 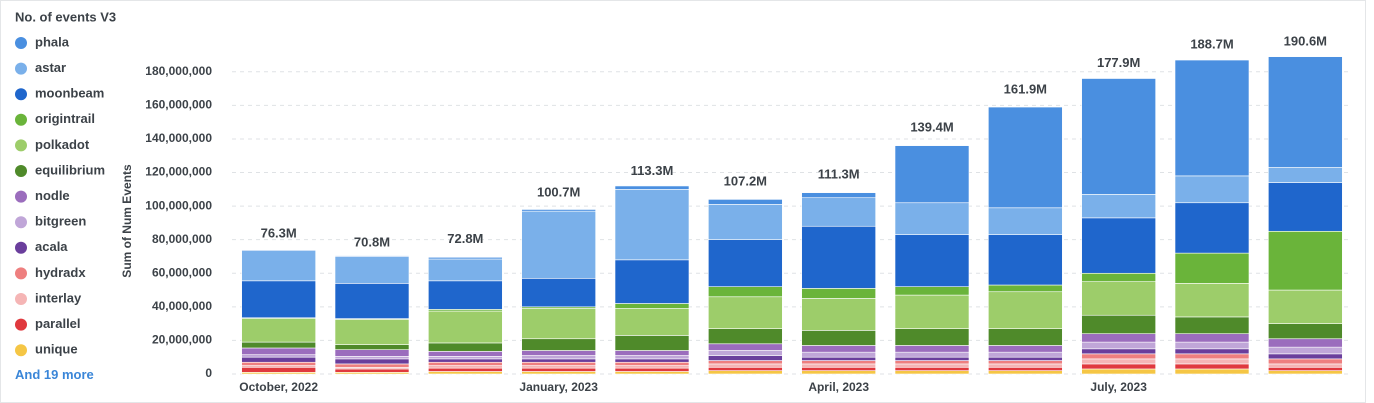 What do you see at coordinates (182, 306) in the screenshot?
I see `y-tick-label: 40,000,000` at bounding box center [182, 306].